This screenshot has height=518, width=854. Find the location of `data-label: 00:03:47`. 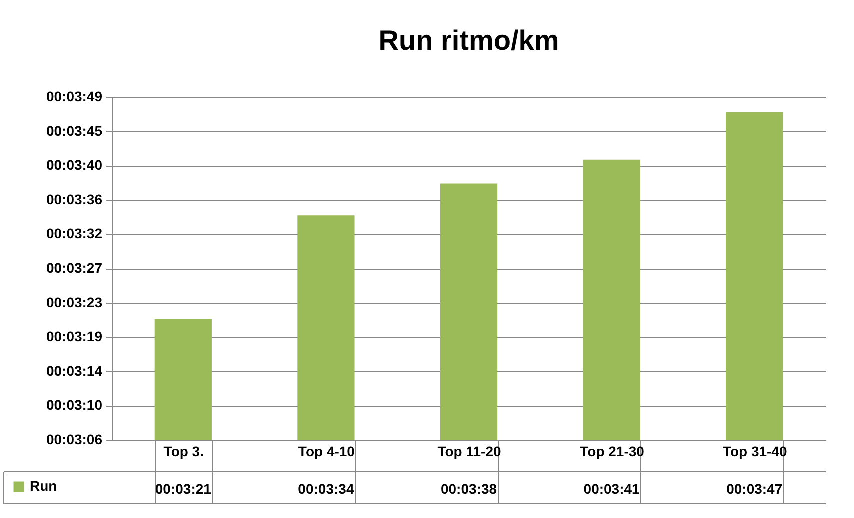

data-label: 00:03:47 is located at coordinates (754, 489).